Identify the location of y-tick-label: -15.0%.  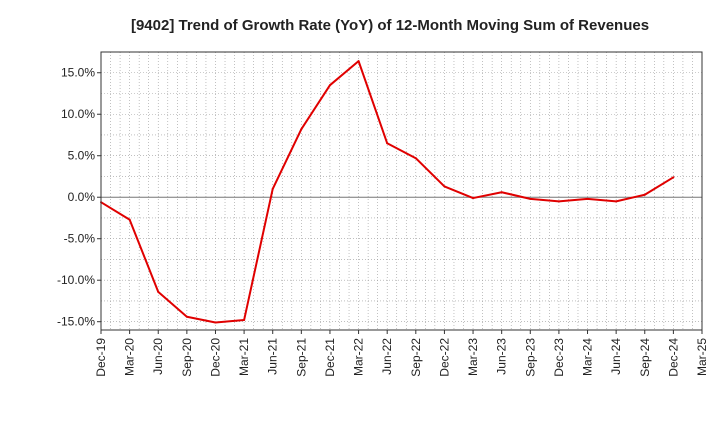
(76, 322).